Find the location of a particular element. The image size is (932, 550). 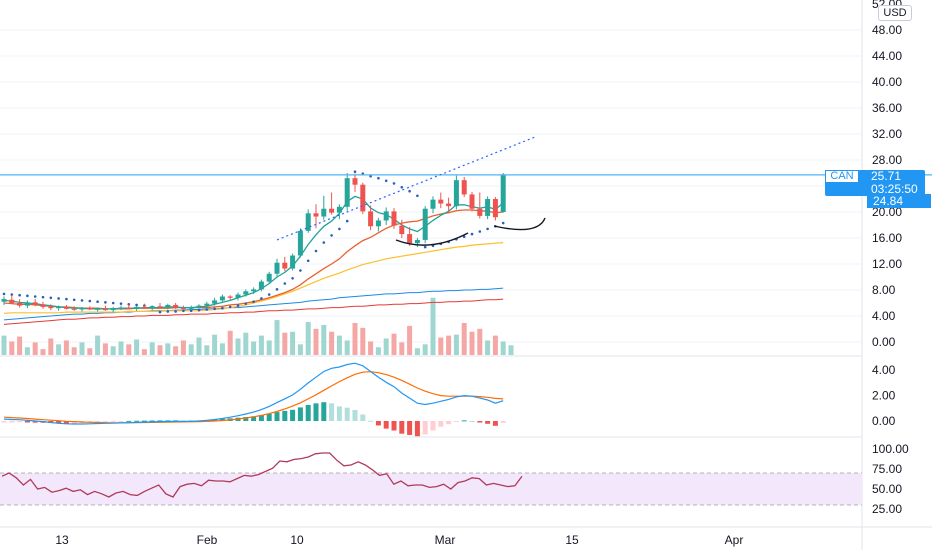

price-tick-label: 36.00 is located at coordinates (887, 108).